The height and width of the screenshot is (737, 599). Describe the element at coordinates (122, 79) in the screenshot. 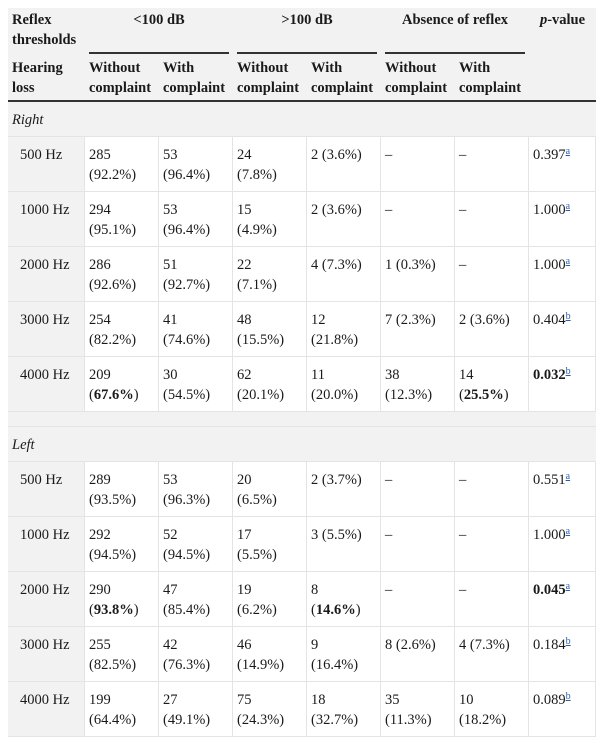

I see `header-without-1: Without complaint` at that location.